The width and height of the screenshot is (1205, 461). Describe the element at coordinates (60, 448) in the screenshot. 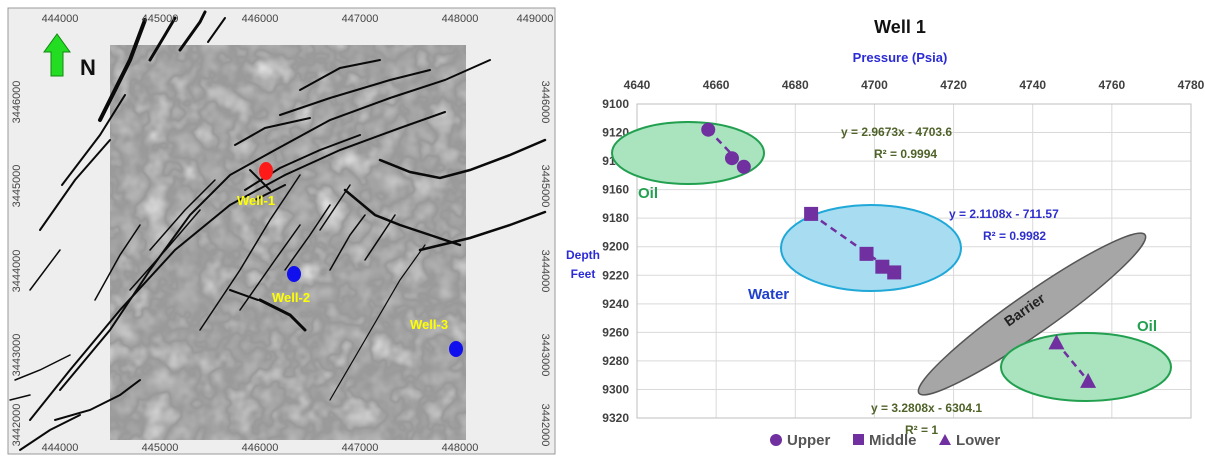

I see `map-x-tick-bottom: 444000` at that location.